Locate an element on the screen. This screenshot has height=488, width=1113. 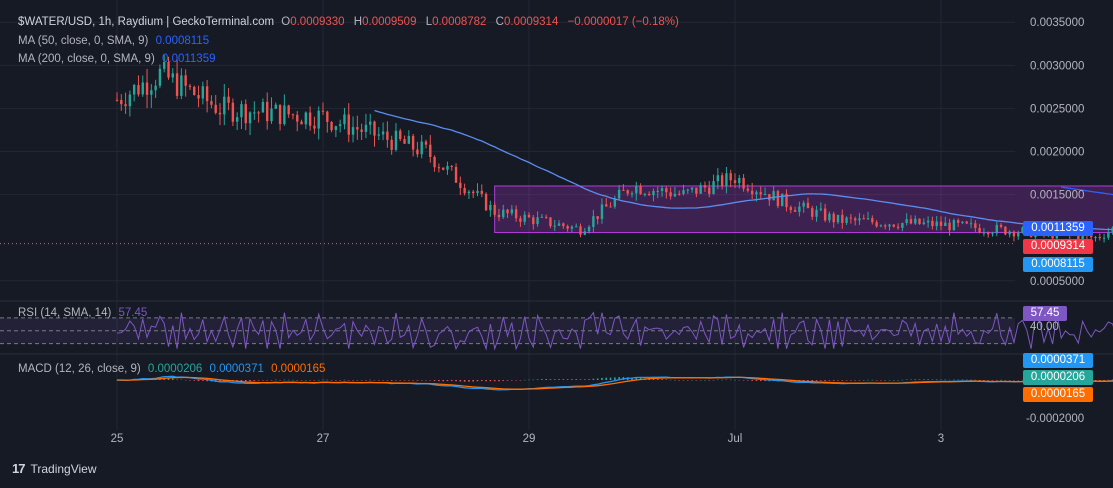
footer: 17 TradingView is located at coordinates (54, 468).